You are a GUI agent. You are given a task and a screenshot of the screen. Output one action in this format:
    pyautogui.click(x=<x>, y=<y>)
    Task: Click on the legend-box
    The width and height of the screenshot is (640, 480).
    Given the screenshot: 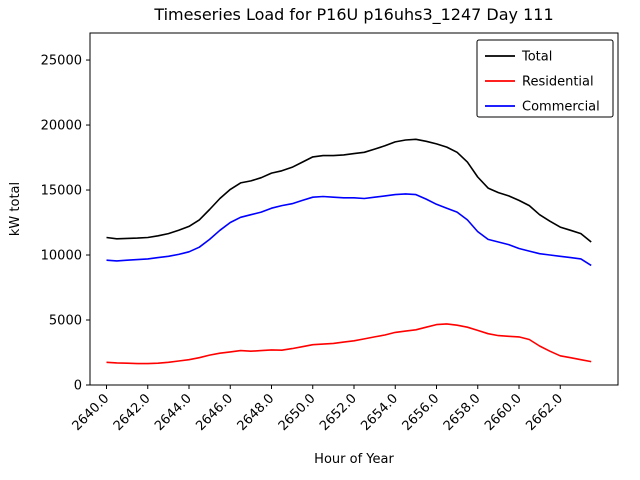 What is the action you would take?
    pyautogui.click(x=545, y=78)
    